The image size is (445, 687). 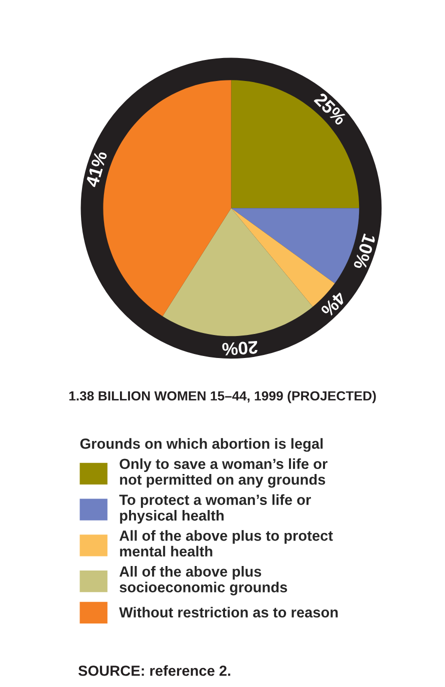 I want to click on data-label: 20%, so click(x=240, y=348).